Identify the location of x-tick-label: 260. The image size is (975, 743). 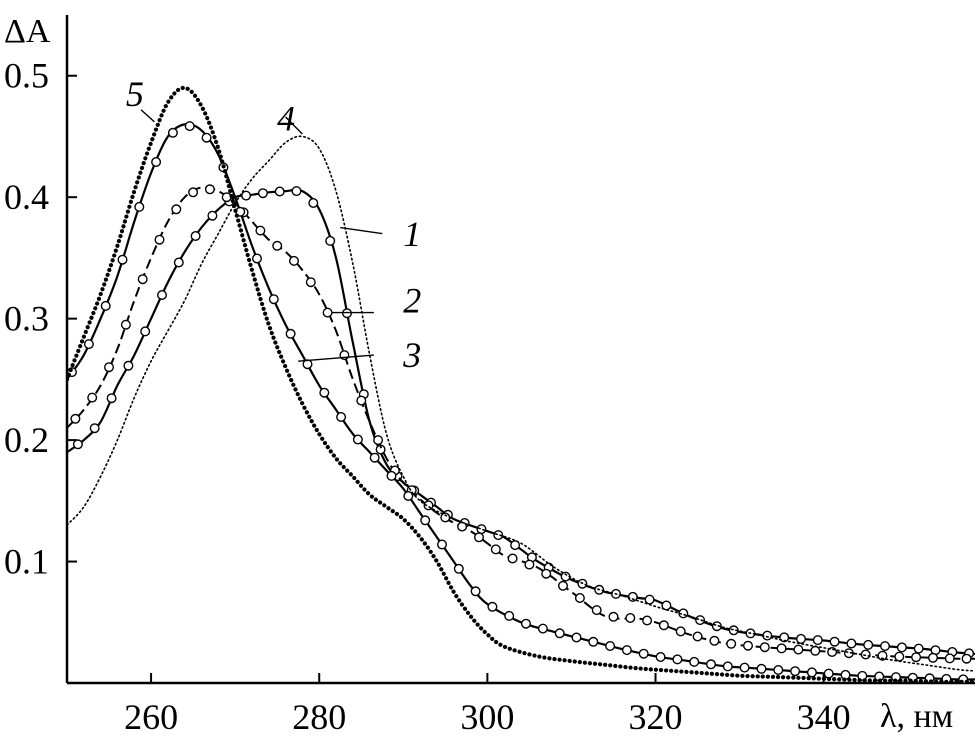
(151, 717).